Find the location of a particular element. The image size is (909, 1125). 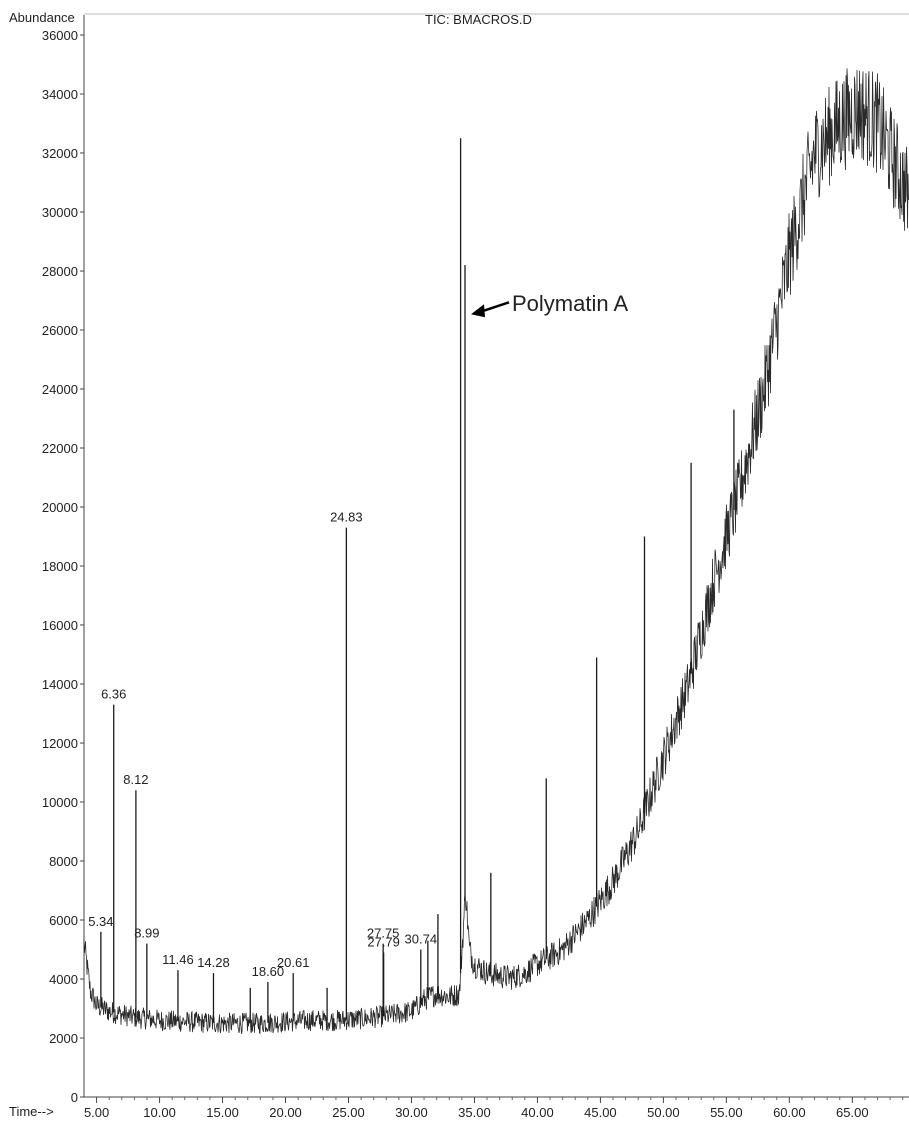

y-tick-label: 18000 is located at coordinates (60, 566).